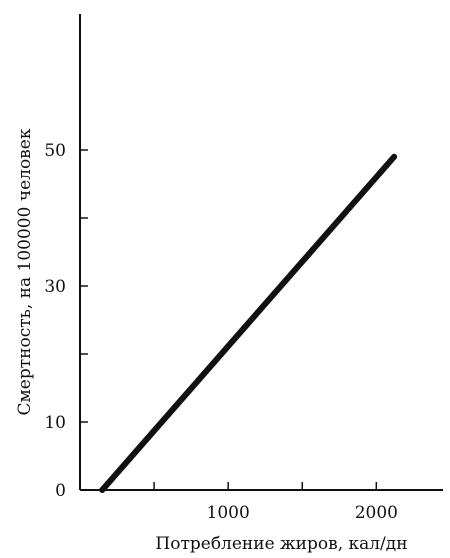  I want to click on y-tick-label: 50, so click(55, 151).